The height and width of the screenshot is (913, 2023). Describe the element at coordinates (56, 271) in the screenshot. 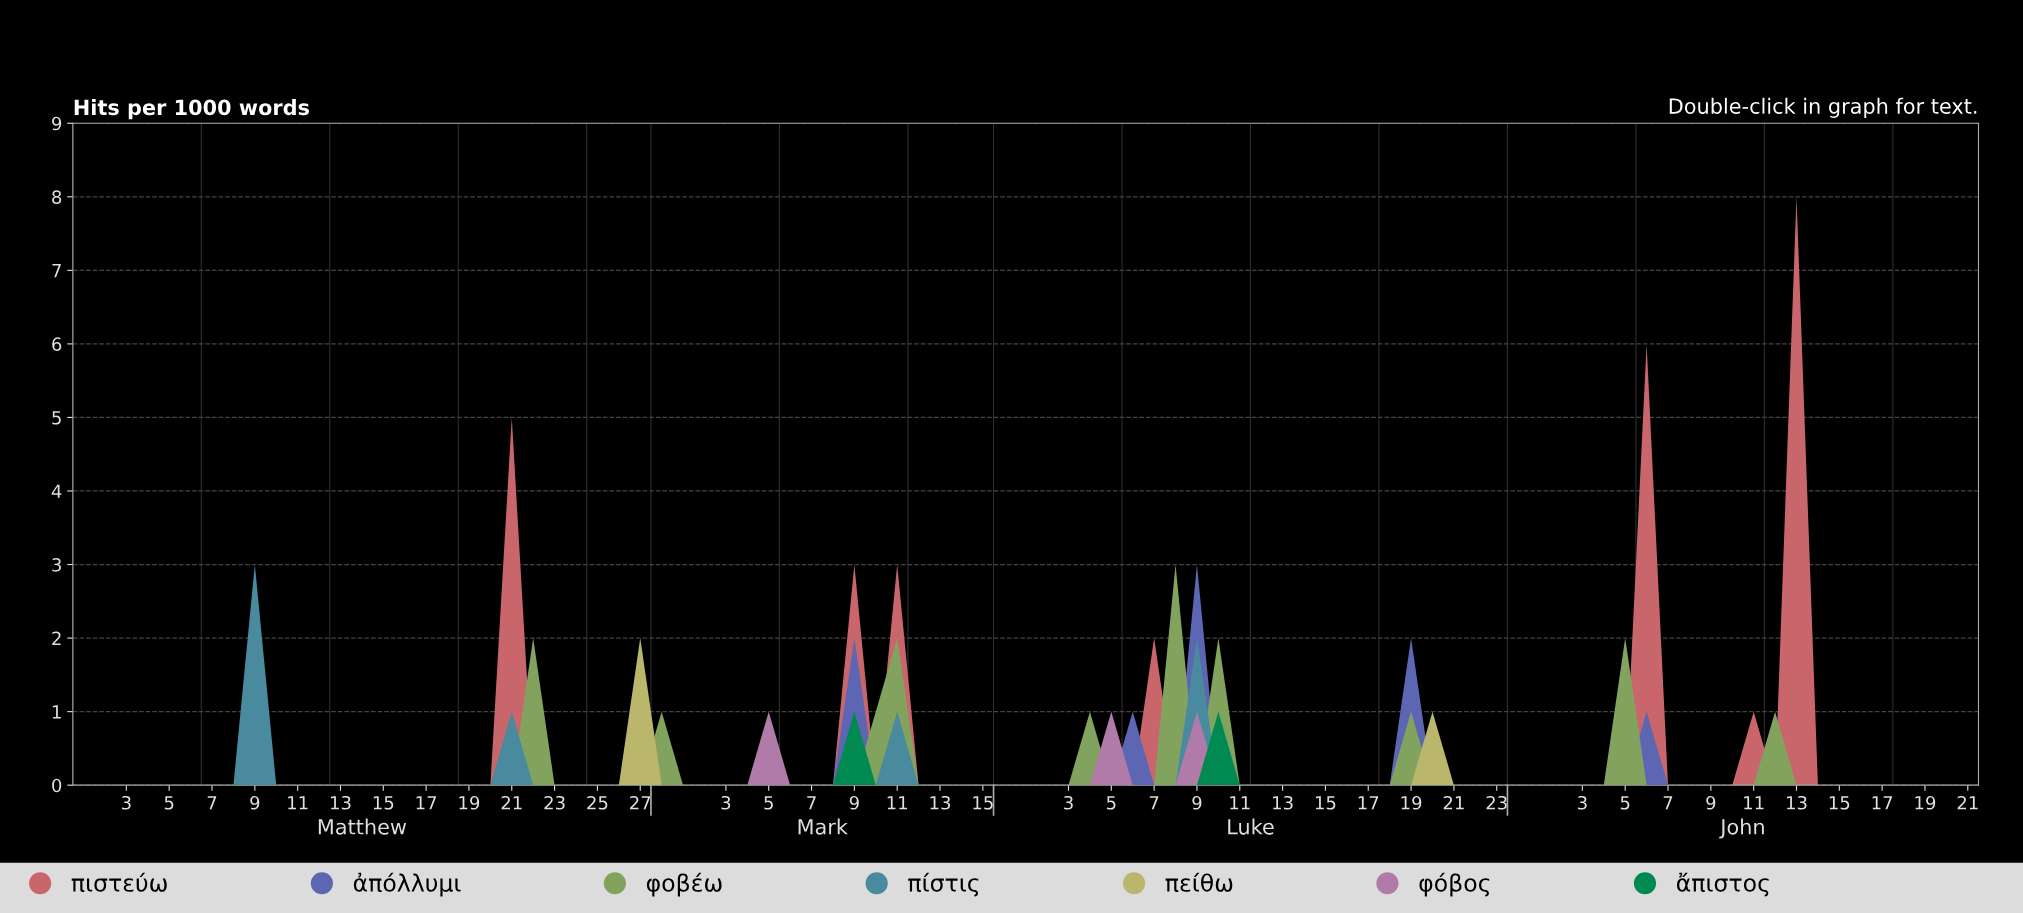

I see `y-tick-label: 7` at that location.